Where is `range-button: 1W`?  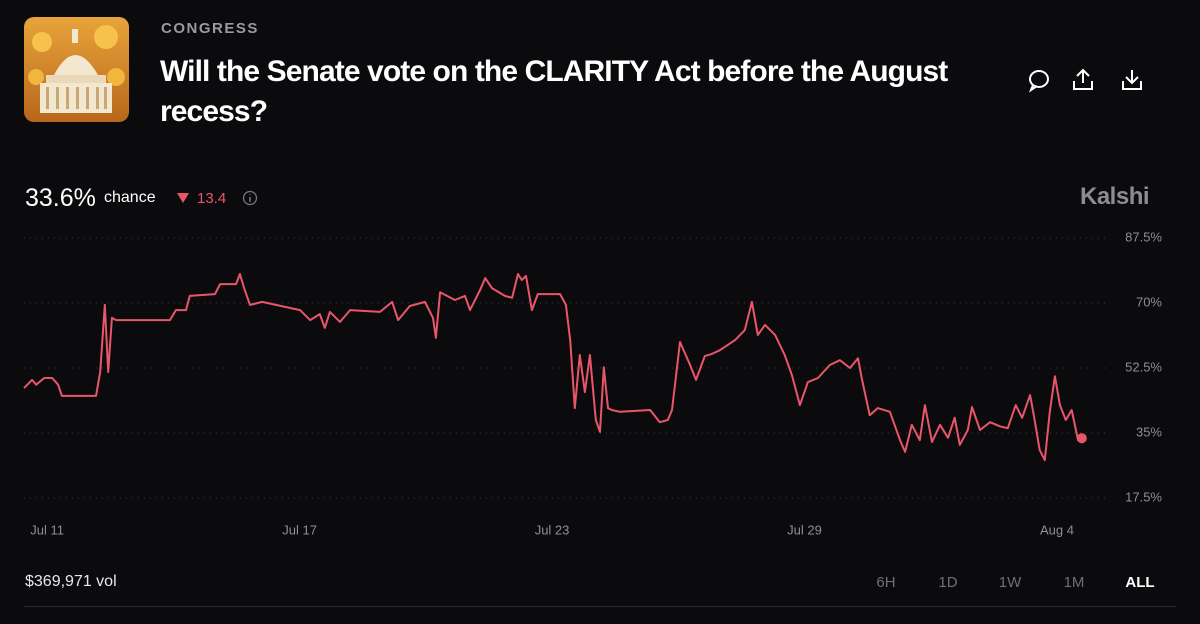
range-button: 1W is located at coordinates (1010, 582).